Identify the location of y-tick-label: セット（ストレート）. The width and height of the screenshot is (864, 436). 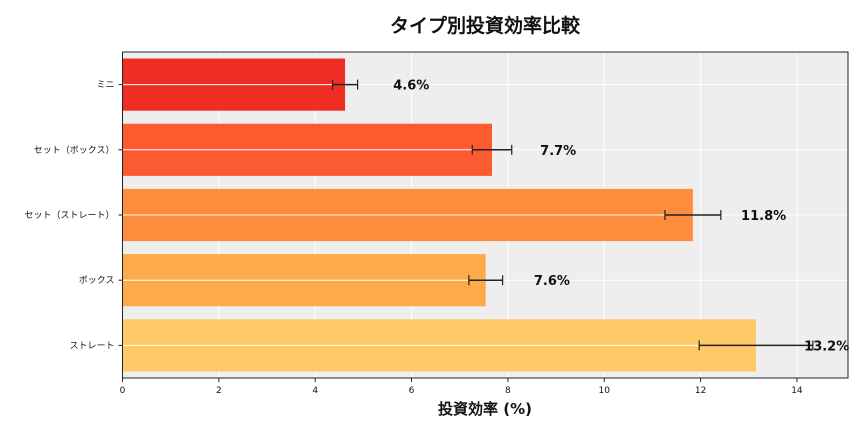
(69, 215).